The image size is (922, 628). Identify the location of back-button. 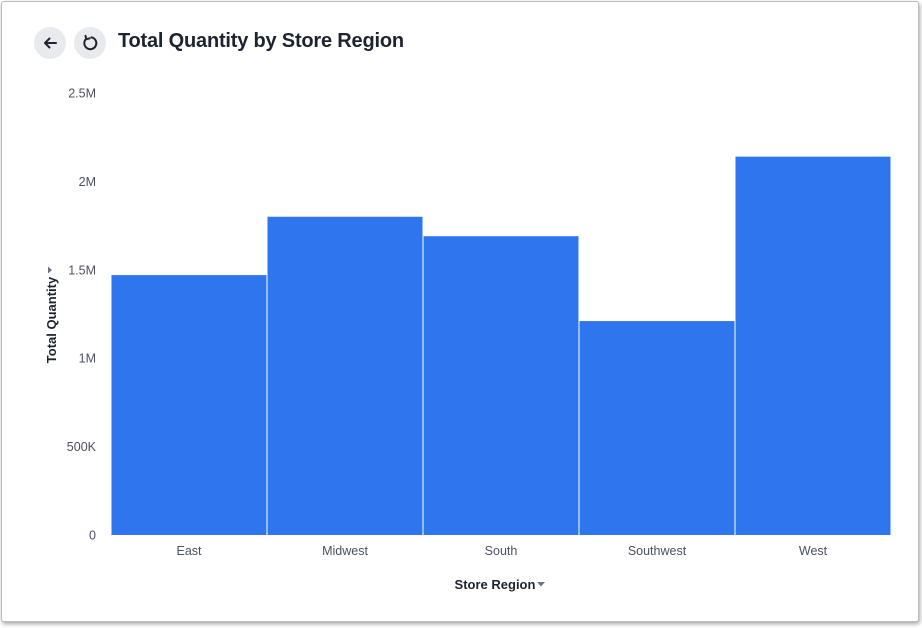
(50, 43).